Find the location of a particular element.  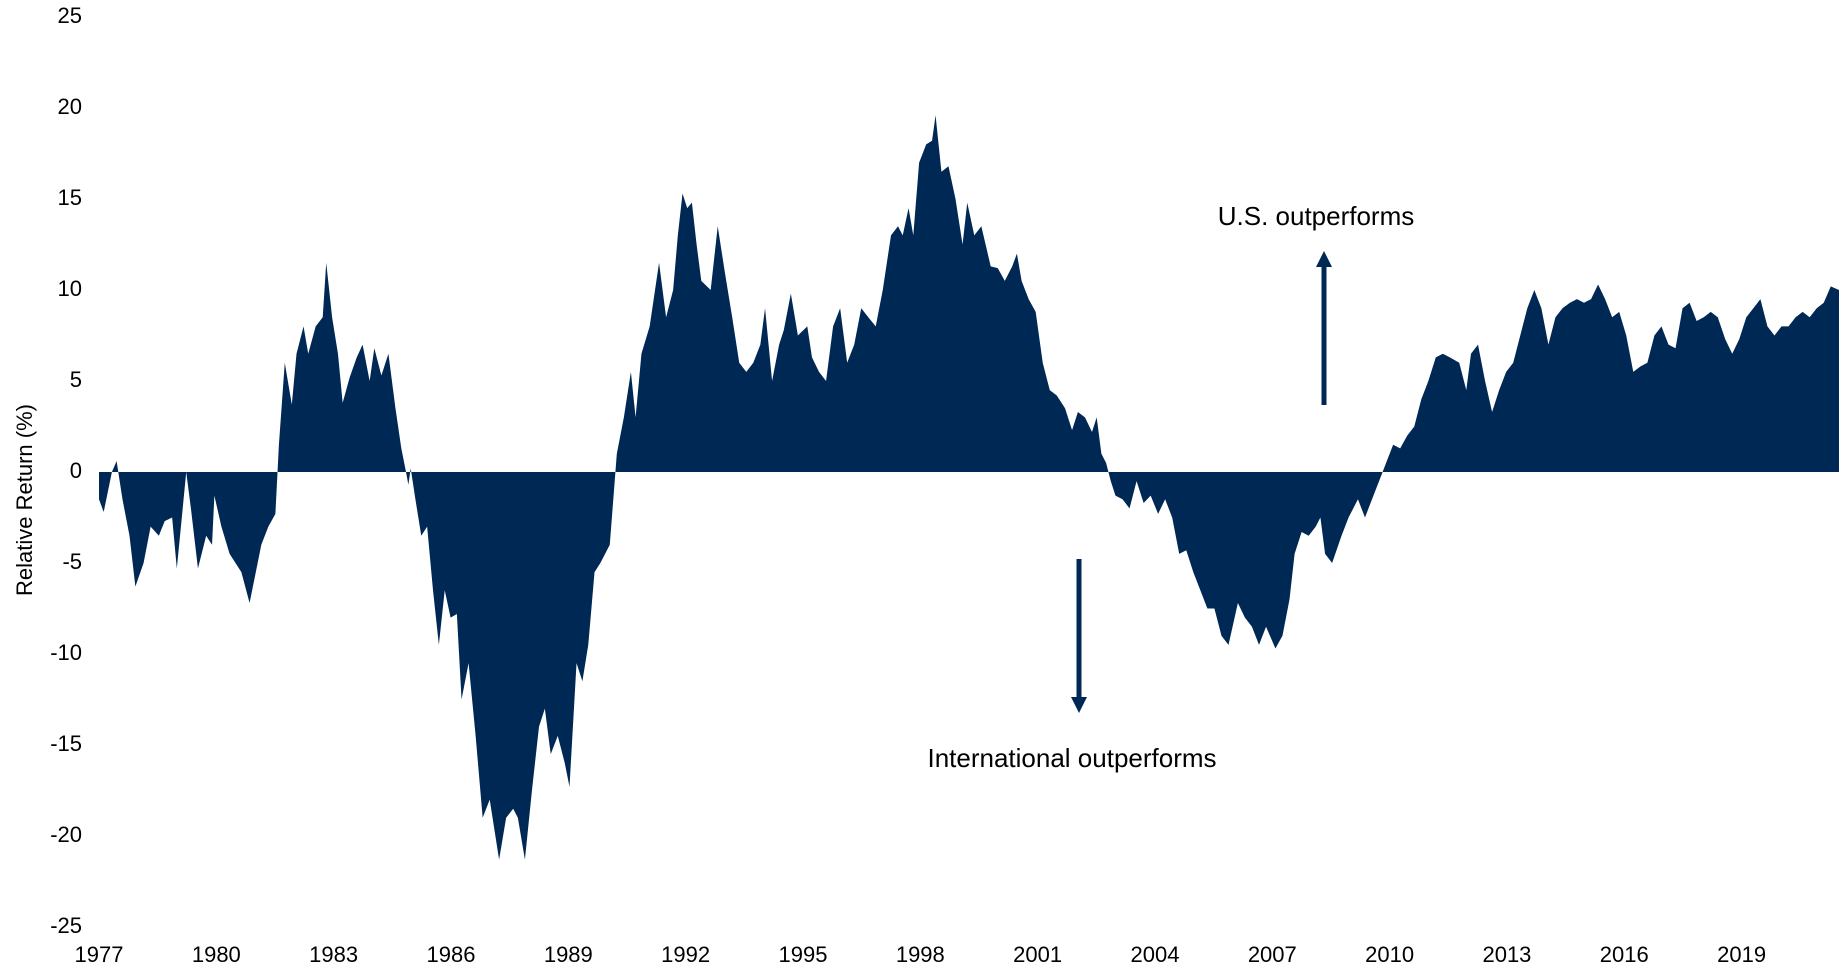

x-tick-label: 2019 is located at coordinates (1741, 954).